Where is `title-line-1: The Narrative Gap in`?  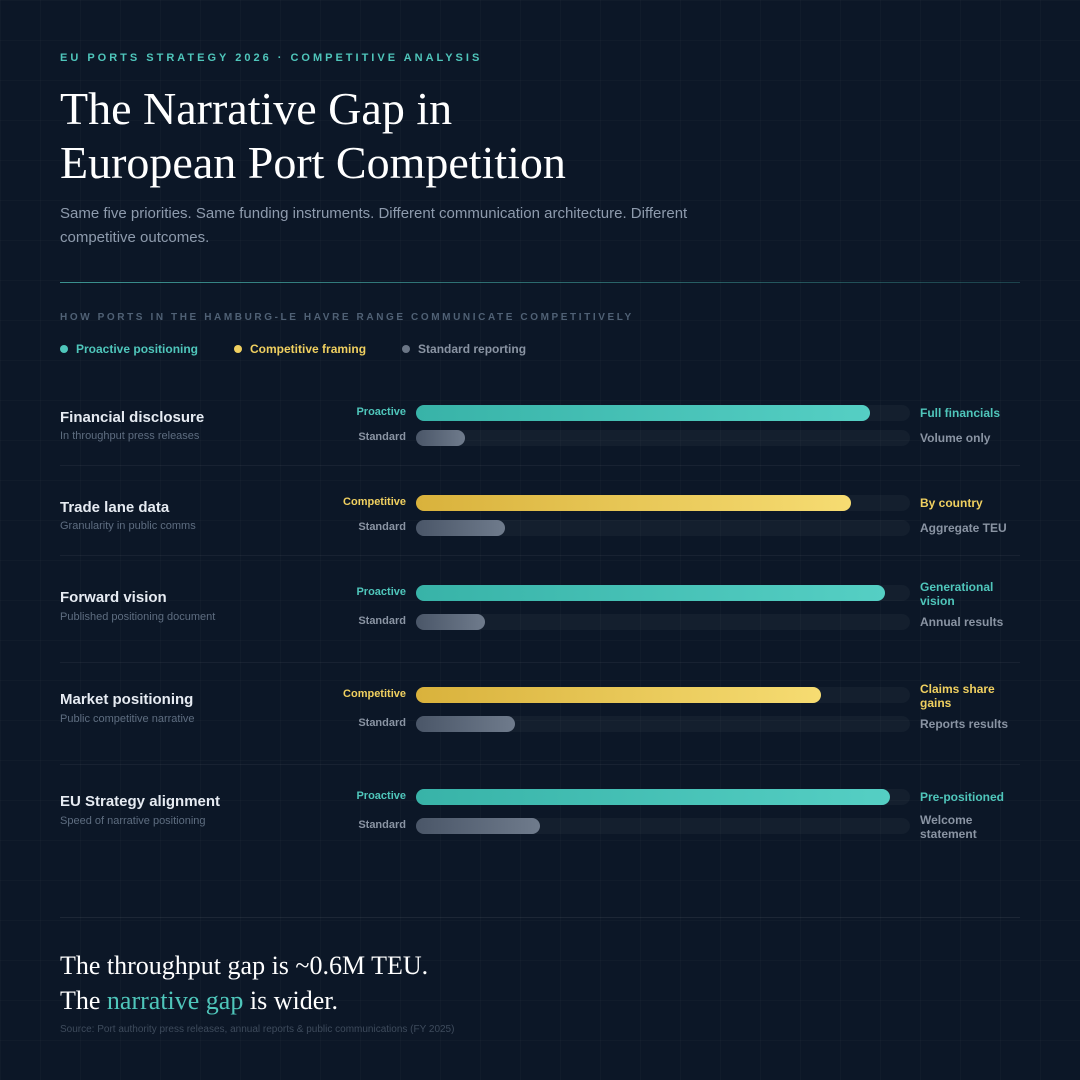 title-line-1: The Narrative Gap in is located at coordinates (256, 108).